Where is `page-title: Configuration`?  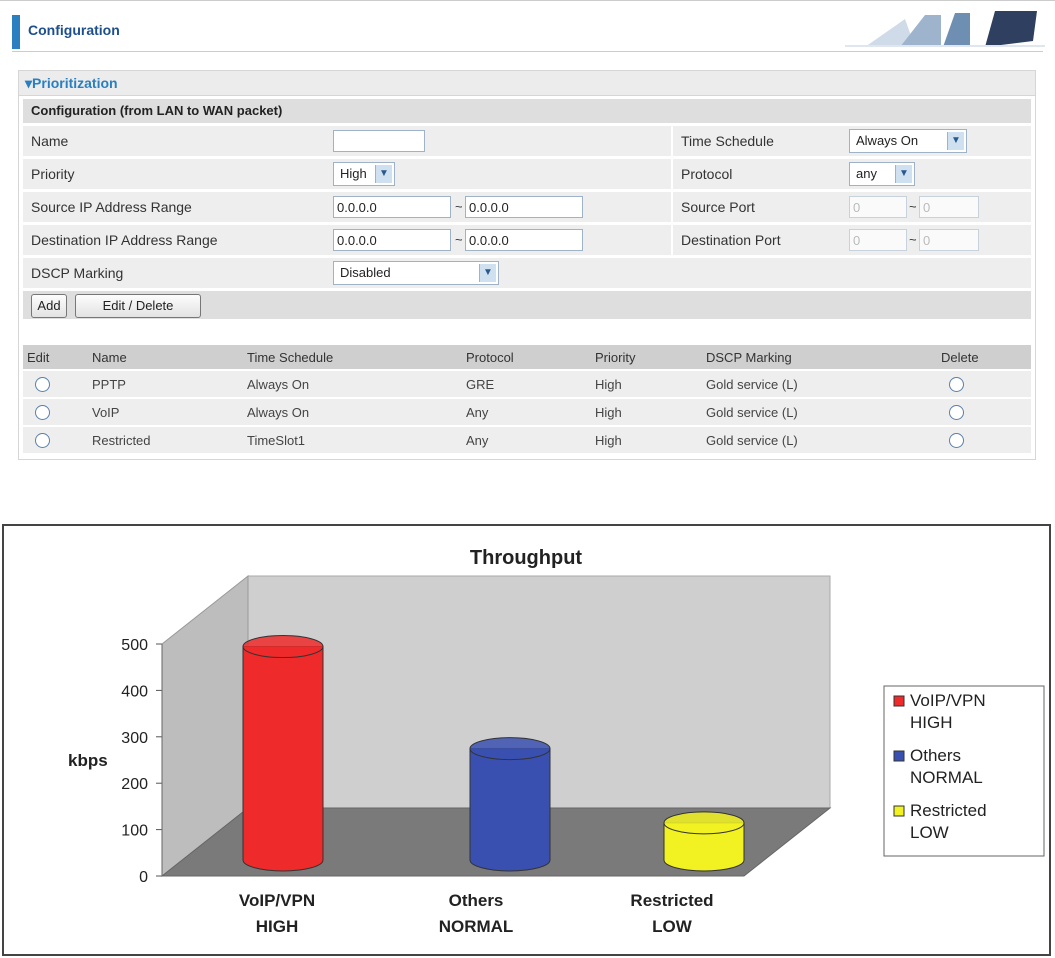
page-title: Configuration is located at coordinates (74, 30).